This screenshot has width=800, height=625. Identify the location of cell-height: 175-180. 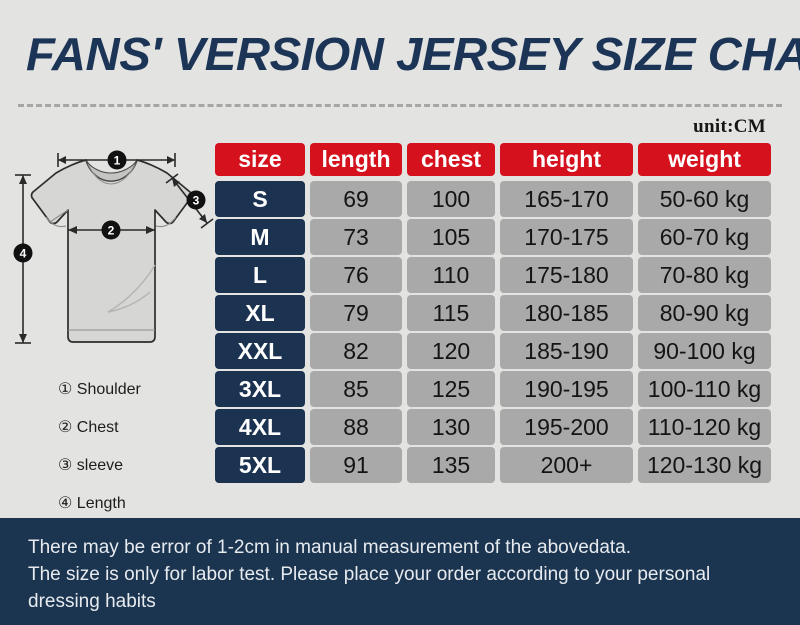
(566, 275).